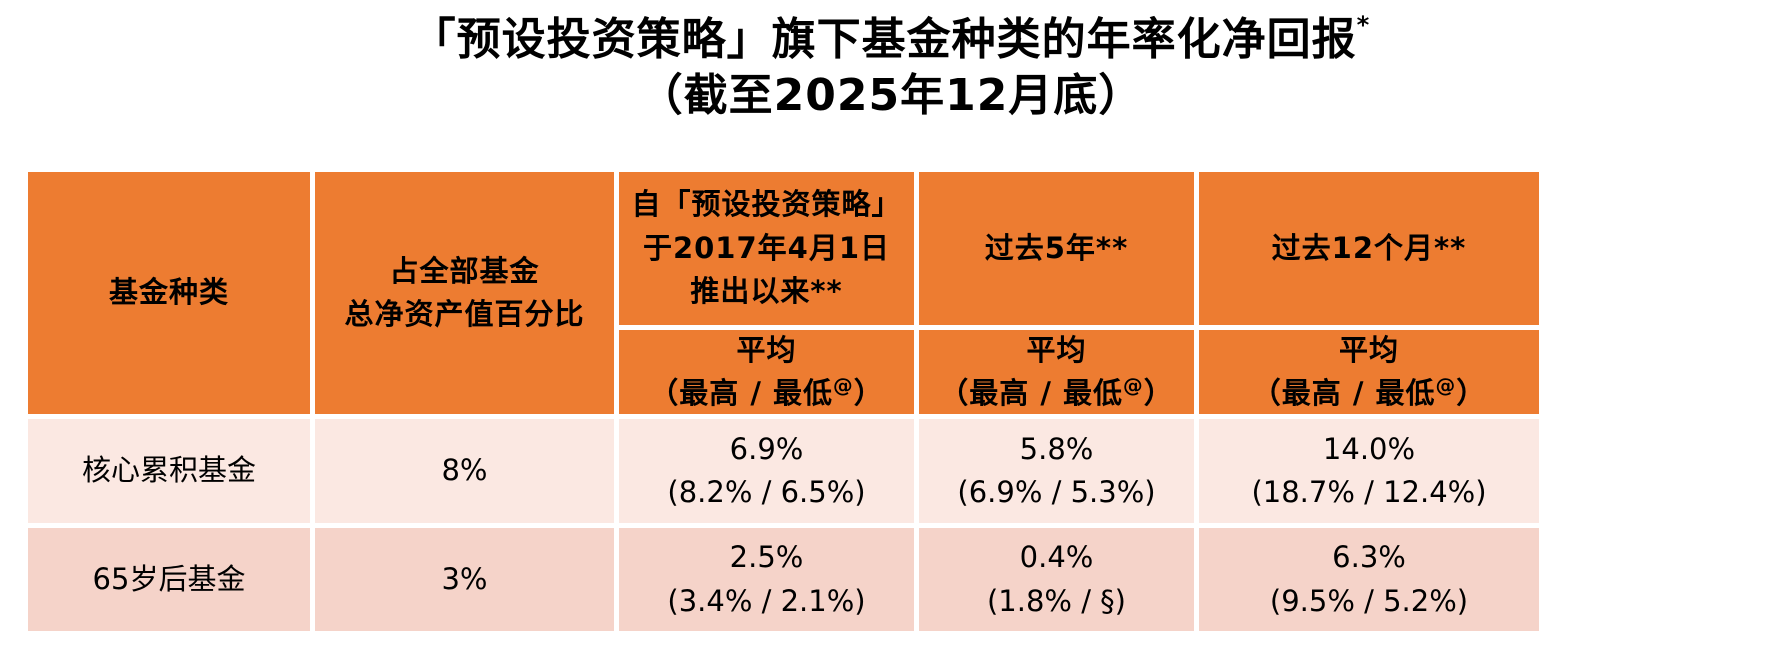 The image size is (1782, 663). What do you see at coordinates (1369, 579) in the screenshot?
I see `age65-fund-12m-cell: 6.3% (9.5% / 5.2%)` at bounding box center [1369, 579].